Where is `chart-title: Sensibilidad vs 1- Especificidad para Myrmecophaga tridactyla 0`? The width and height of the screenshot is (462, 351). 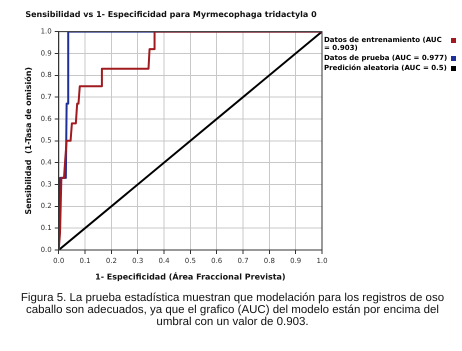 chart-title: Sensibilidad vs 1- Especificidad para Myrmecophaga tridactyla 0 is located at coordinates (171, 14).